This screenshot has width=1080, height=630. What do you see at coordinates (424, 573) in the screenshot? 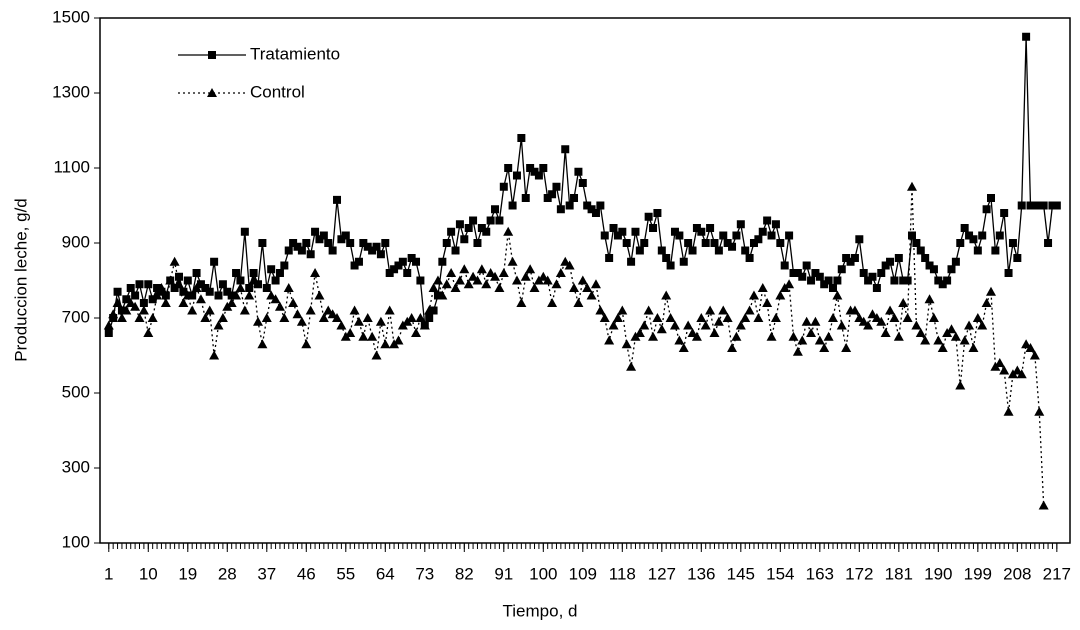
I see `x-tick-label: 73` at bounding box center [424, 573].